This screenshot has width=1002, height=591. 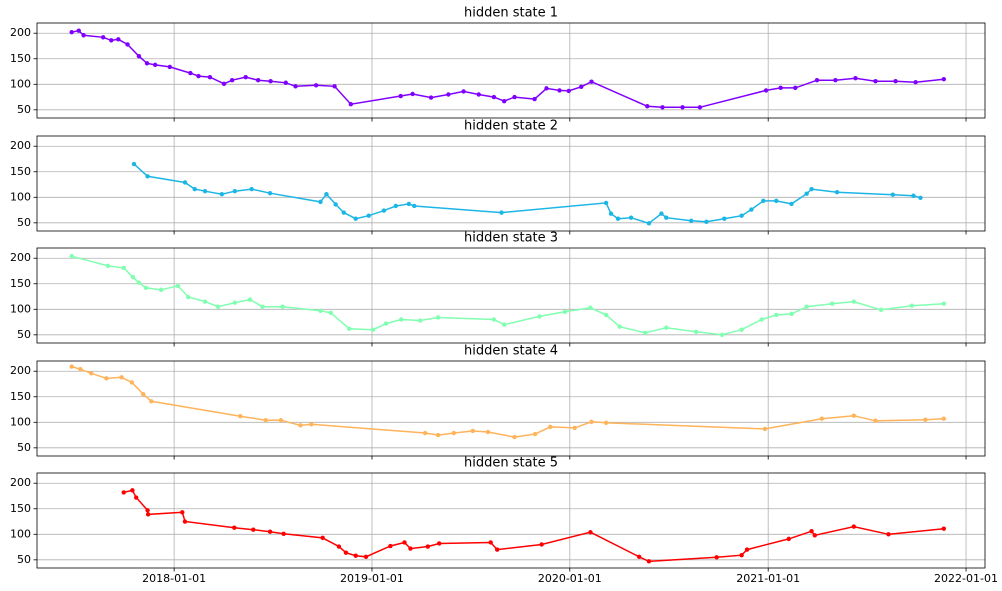 I want to click on panel-title: hidden state 3, so click(x=511, y=238).